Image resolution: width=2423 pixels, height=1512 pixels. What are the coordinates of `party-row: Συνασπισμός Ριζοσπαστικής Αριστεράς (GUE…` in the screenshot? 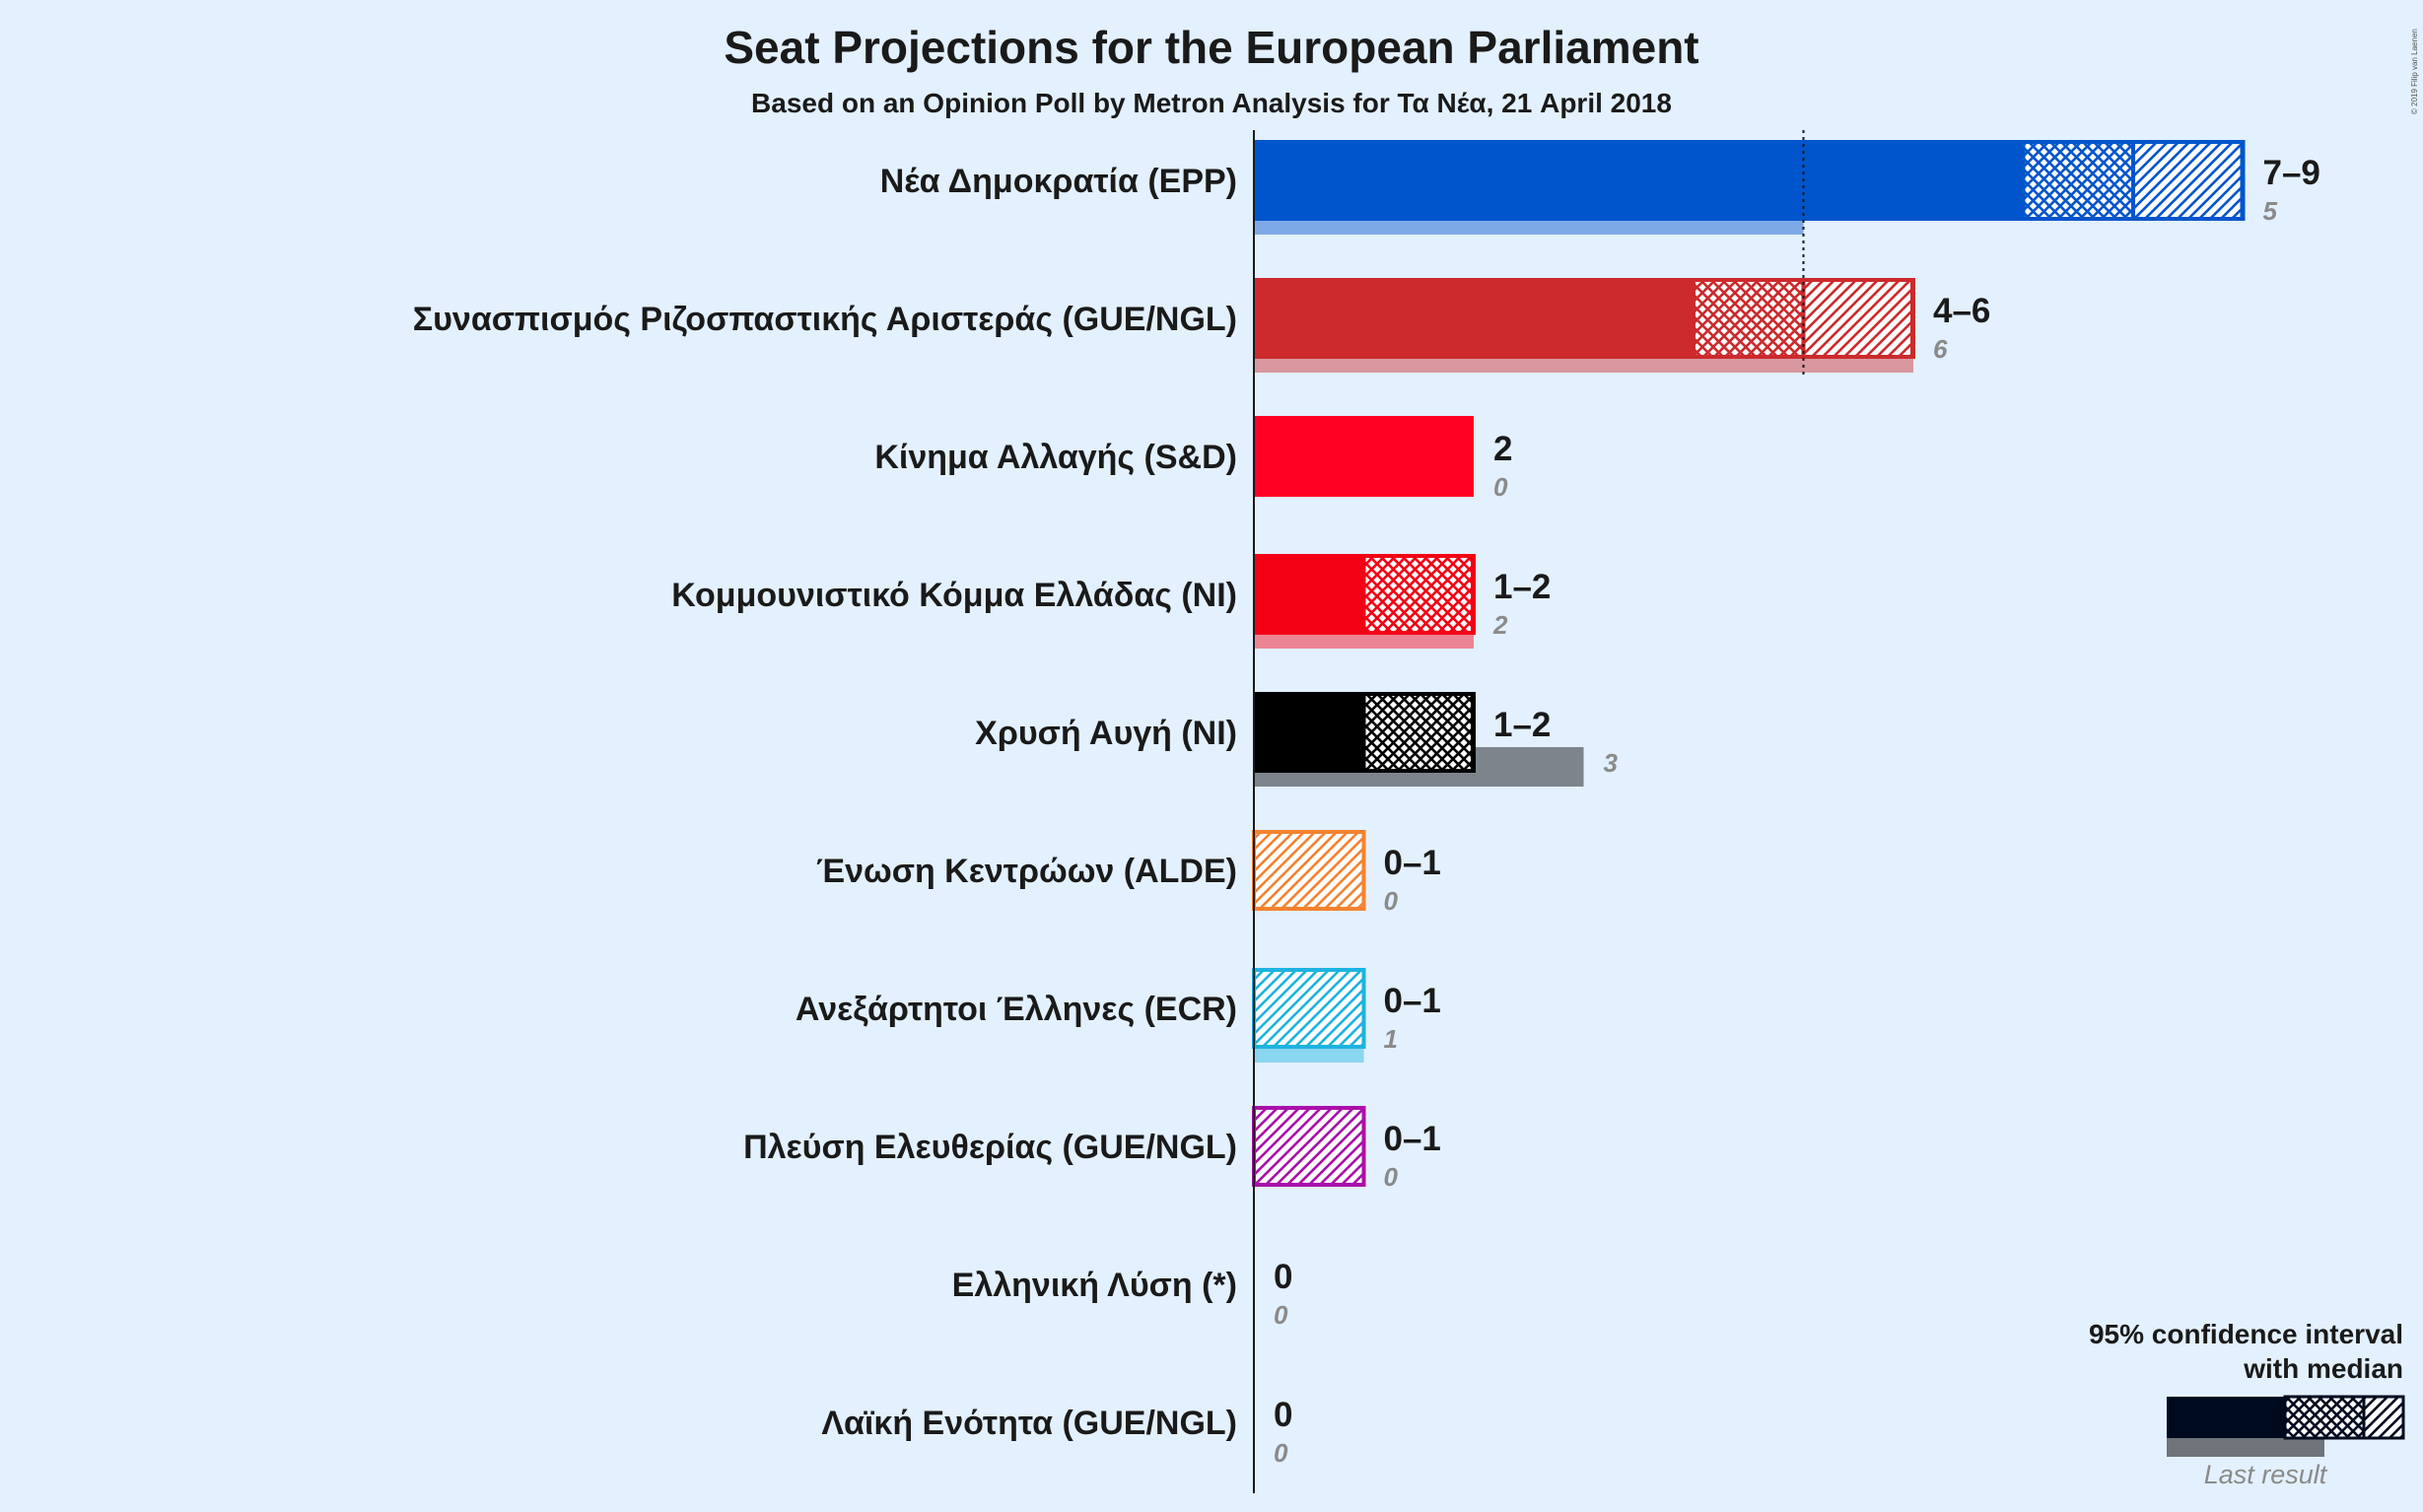 It's located at (1201, 325).